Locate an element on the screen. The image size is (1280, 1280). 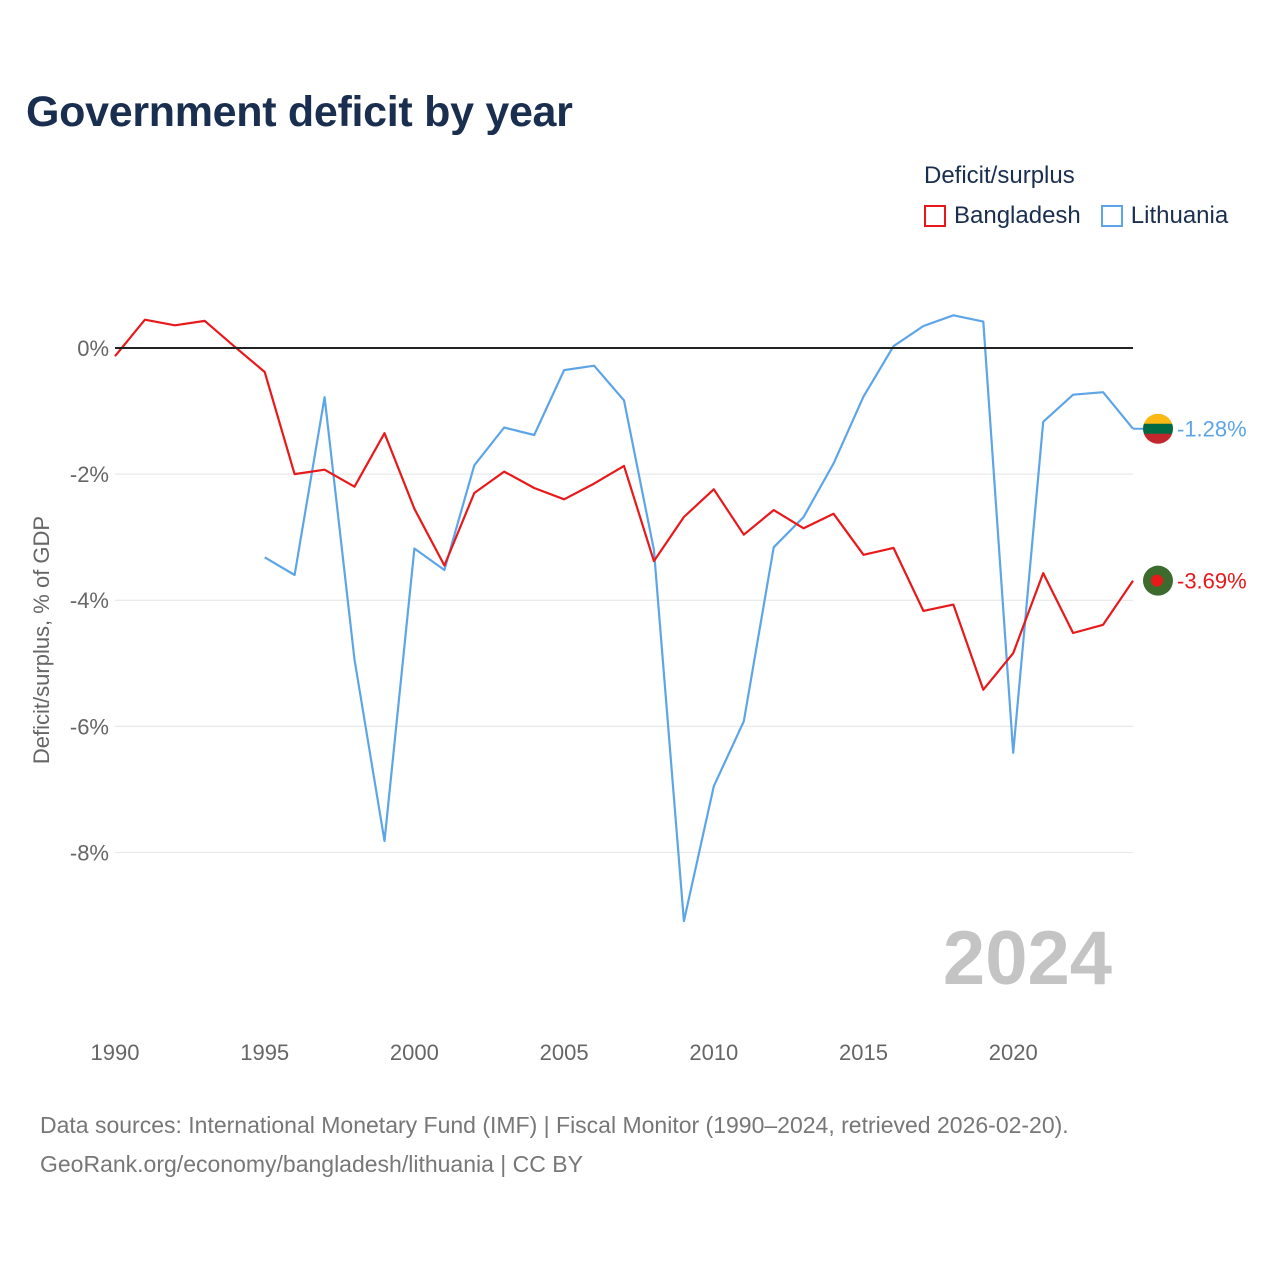
x-tick-label: 2000 is located at coordinates (414, 1052).